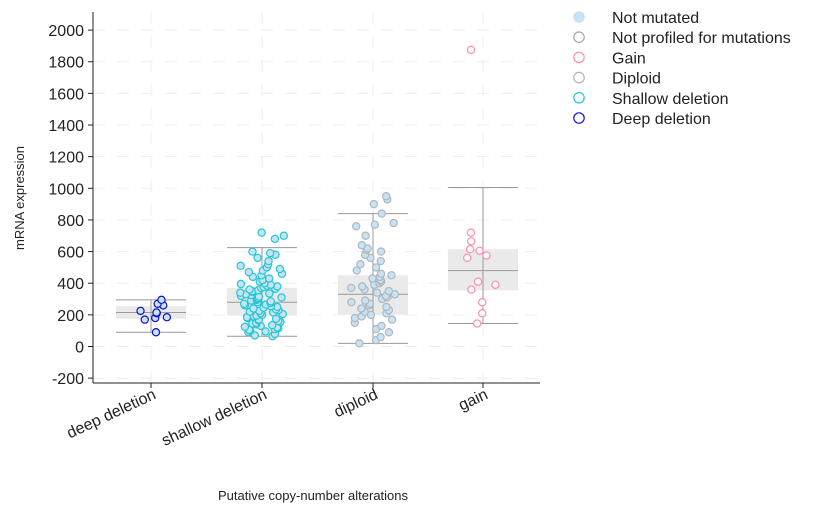 The height and width of the screenshot is (510, 824). What do you see at coordinates (66, 94) in the screenshot?
I see `y-tick-label: 1600` at bounding box center [66, 94].